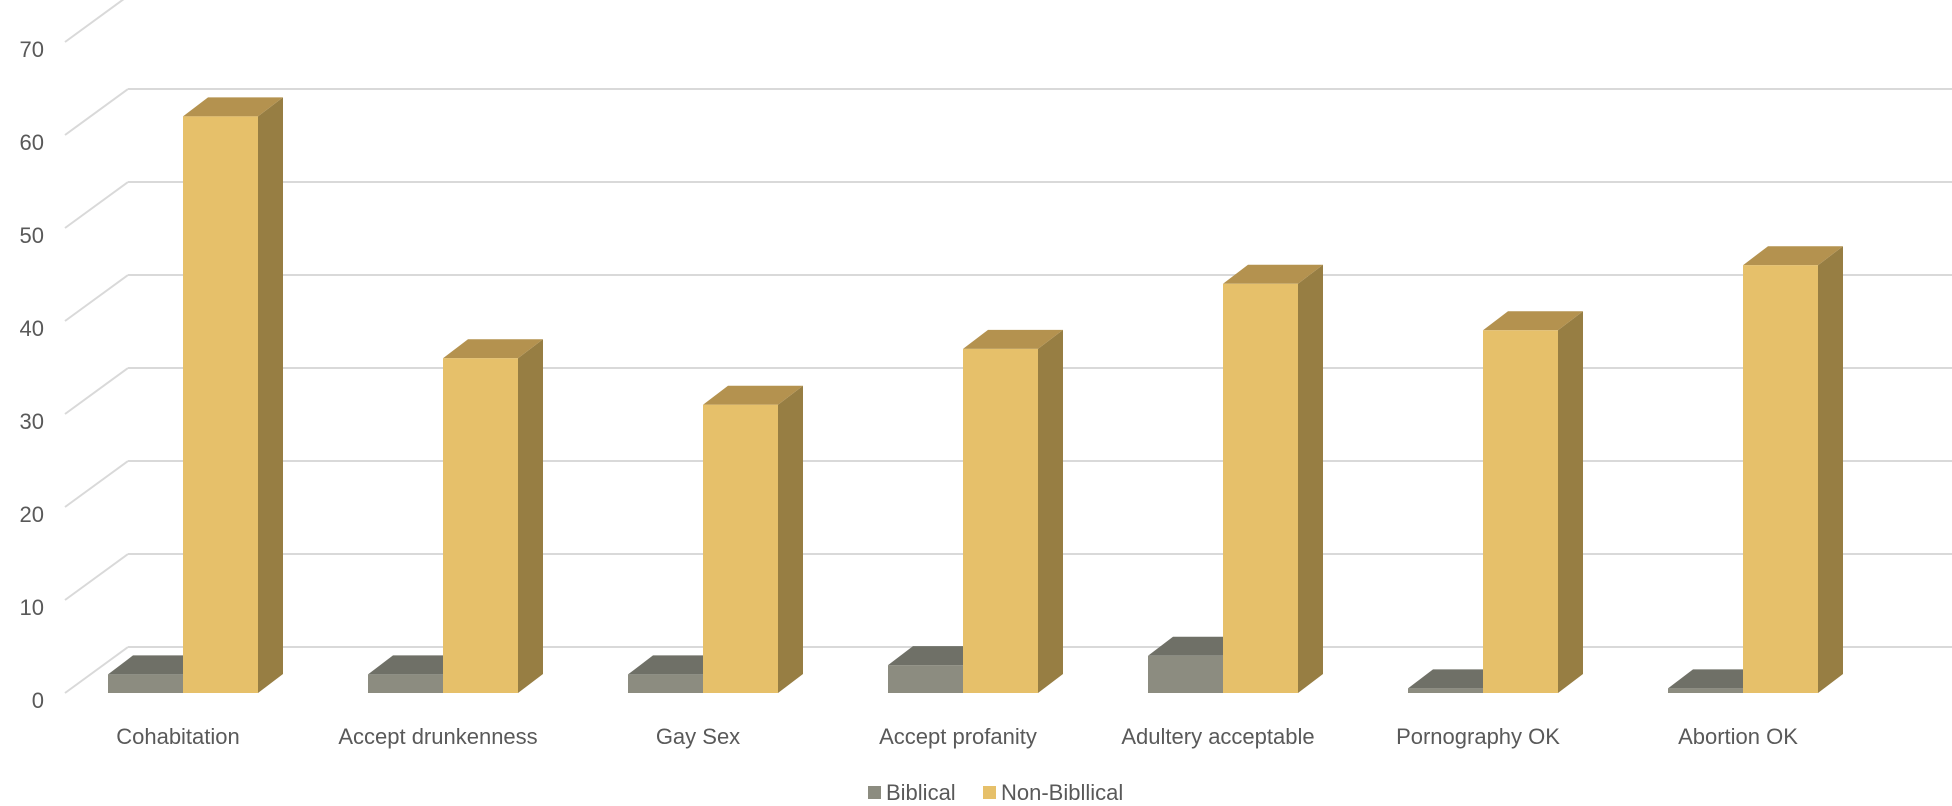 The image size is (1952, 806). Describe the element at coordinates (437, 736) in the screenshot. I see `x-tick-label: Accept drunkenness` at that location.